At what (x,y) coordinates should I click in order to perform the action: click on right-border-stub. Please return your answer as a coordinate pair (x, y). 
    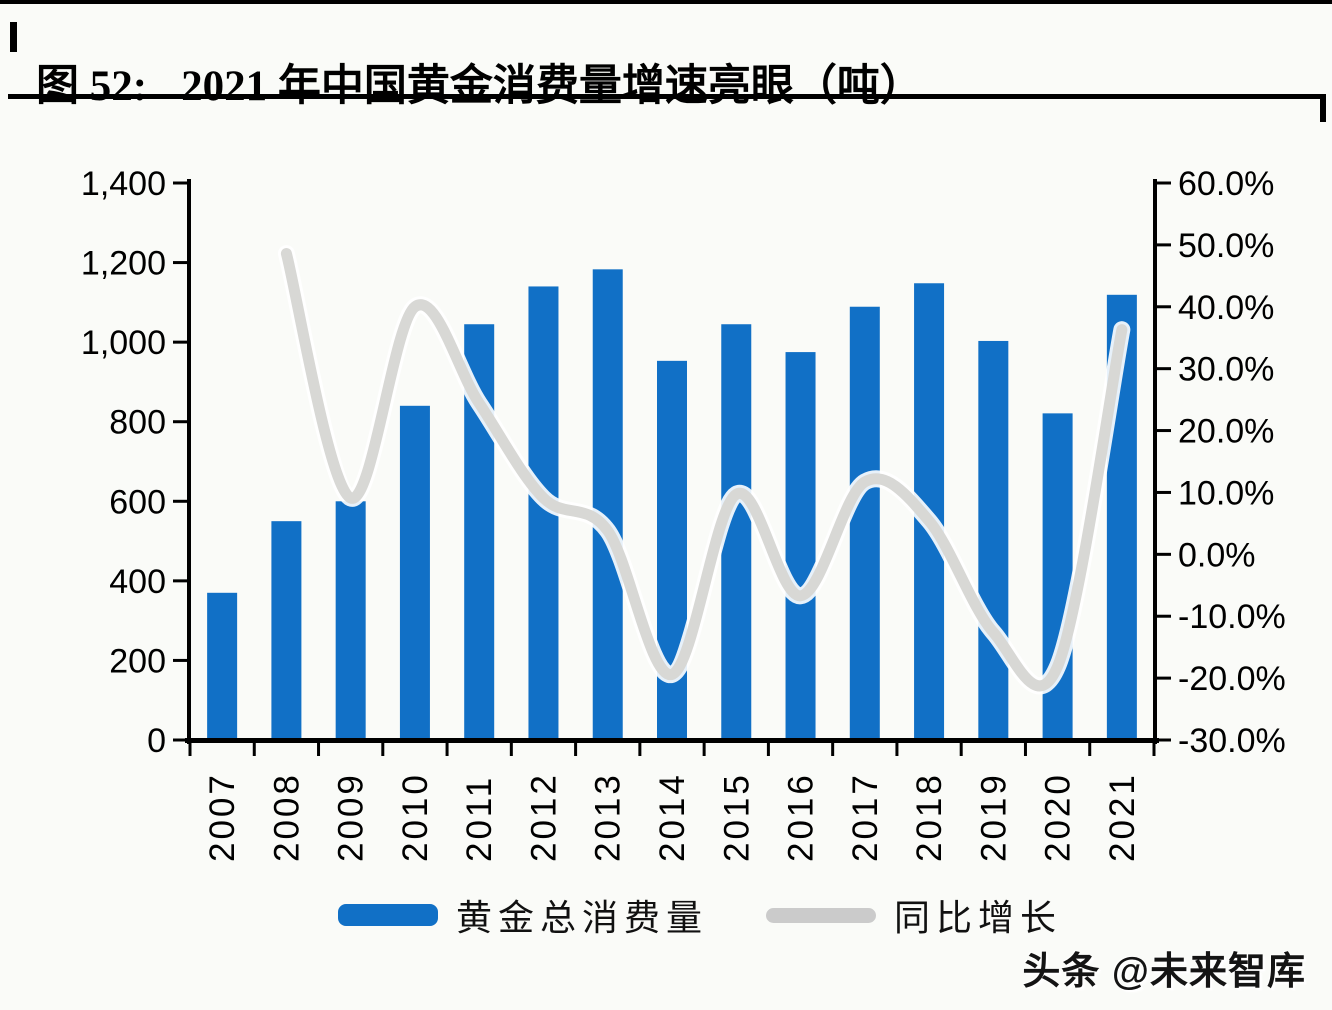
    Looking at the image, I should click on (1323, 108).